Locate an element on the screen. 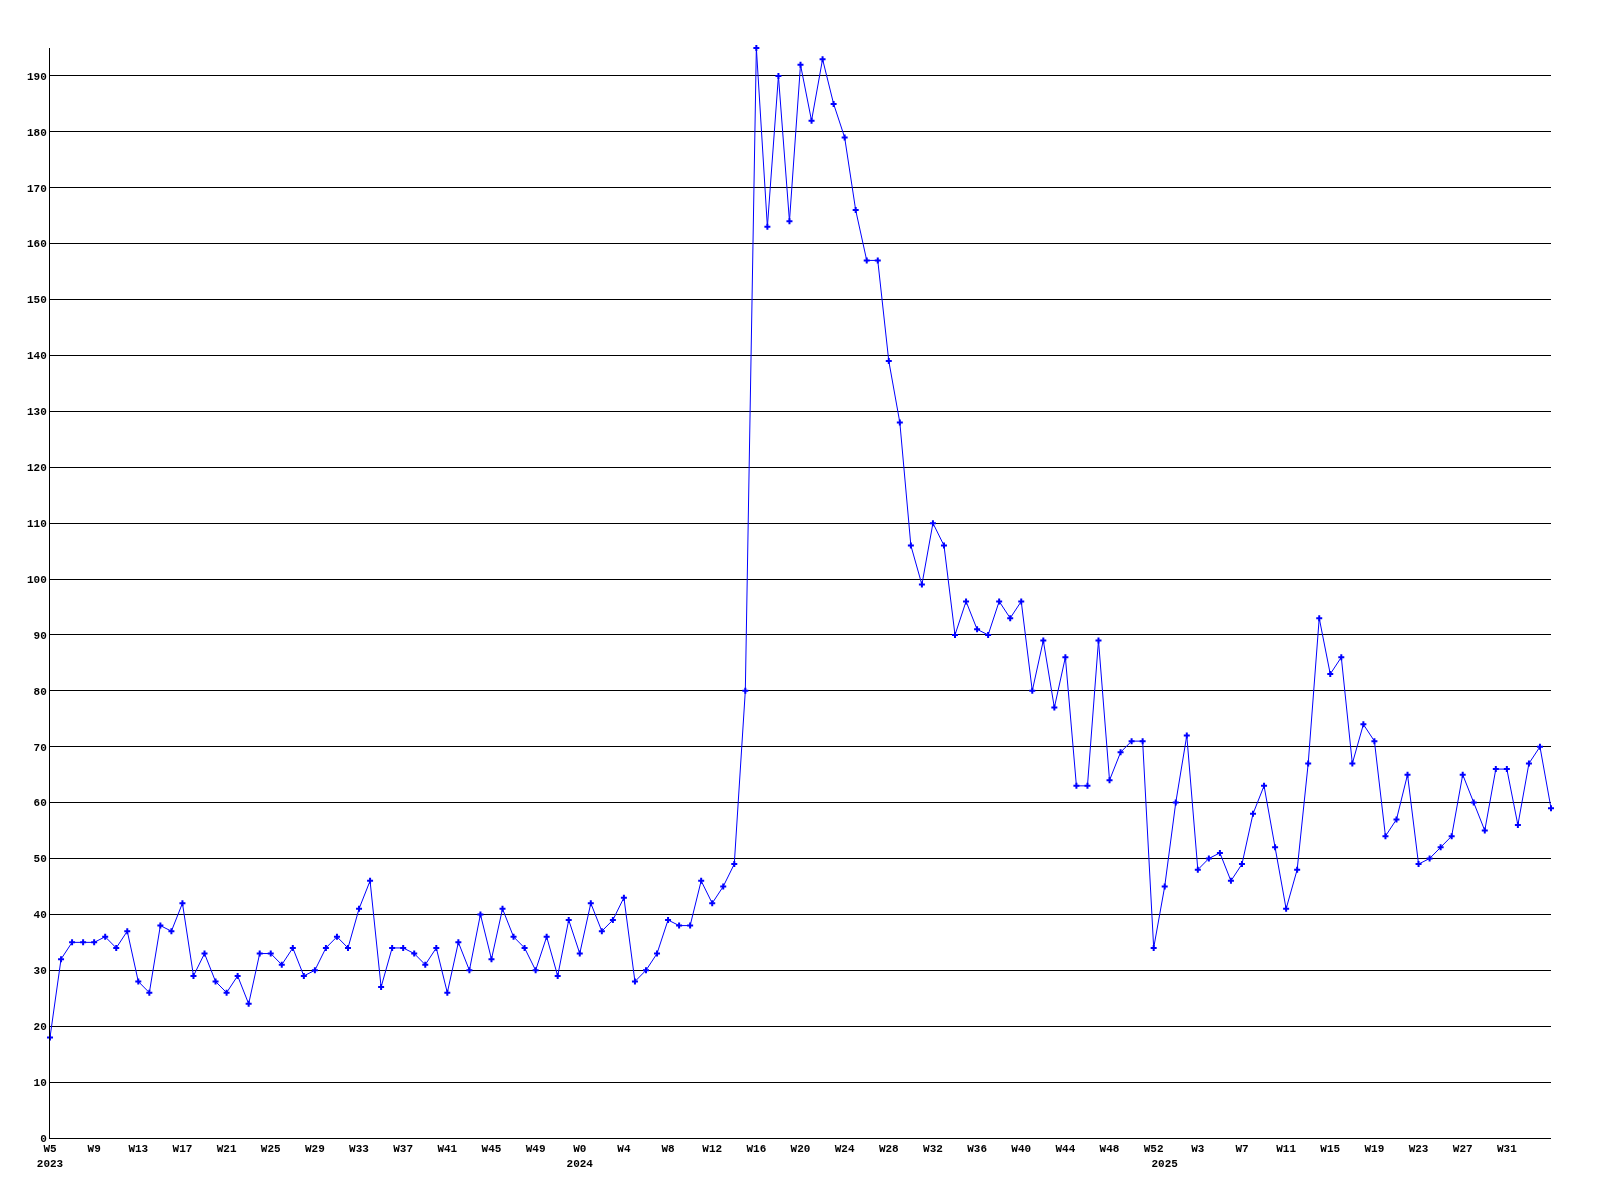  x-tick-label: W52 is located at coordinates (1153, 1149).